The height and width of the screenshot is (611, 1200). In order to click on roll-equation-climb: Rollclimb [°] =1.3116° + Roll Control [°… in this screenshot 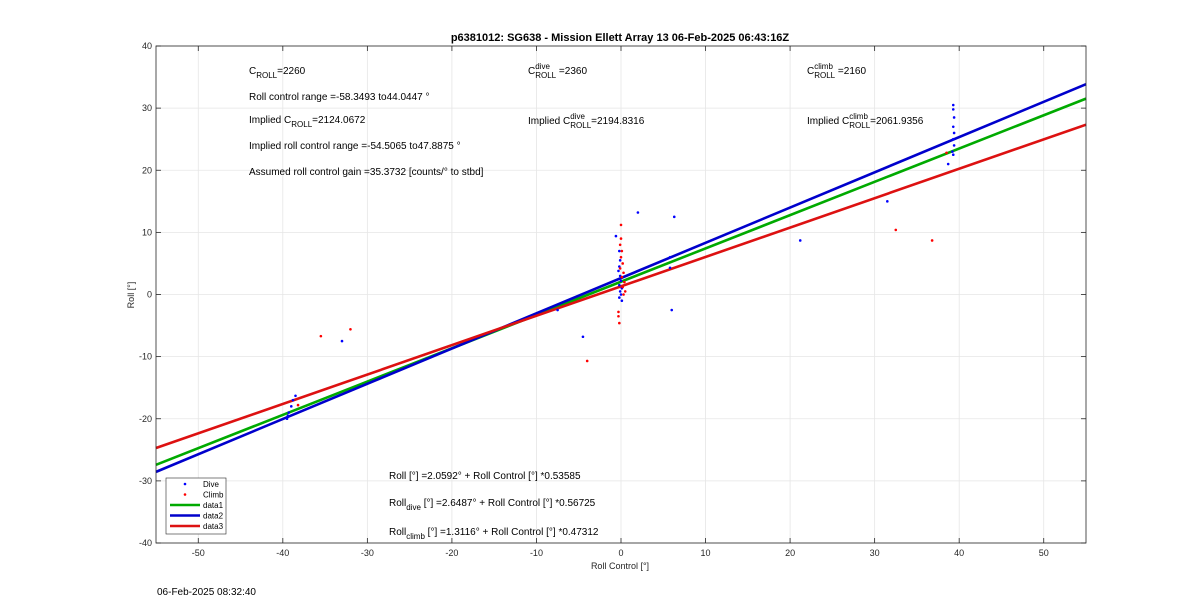, I will do `click(494, 534)`.